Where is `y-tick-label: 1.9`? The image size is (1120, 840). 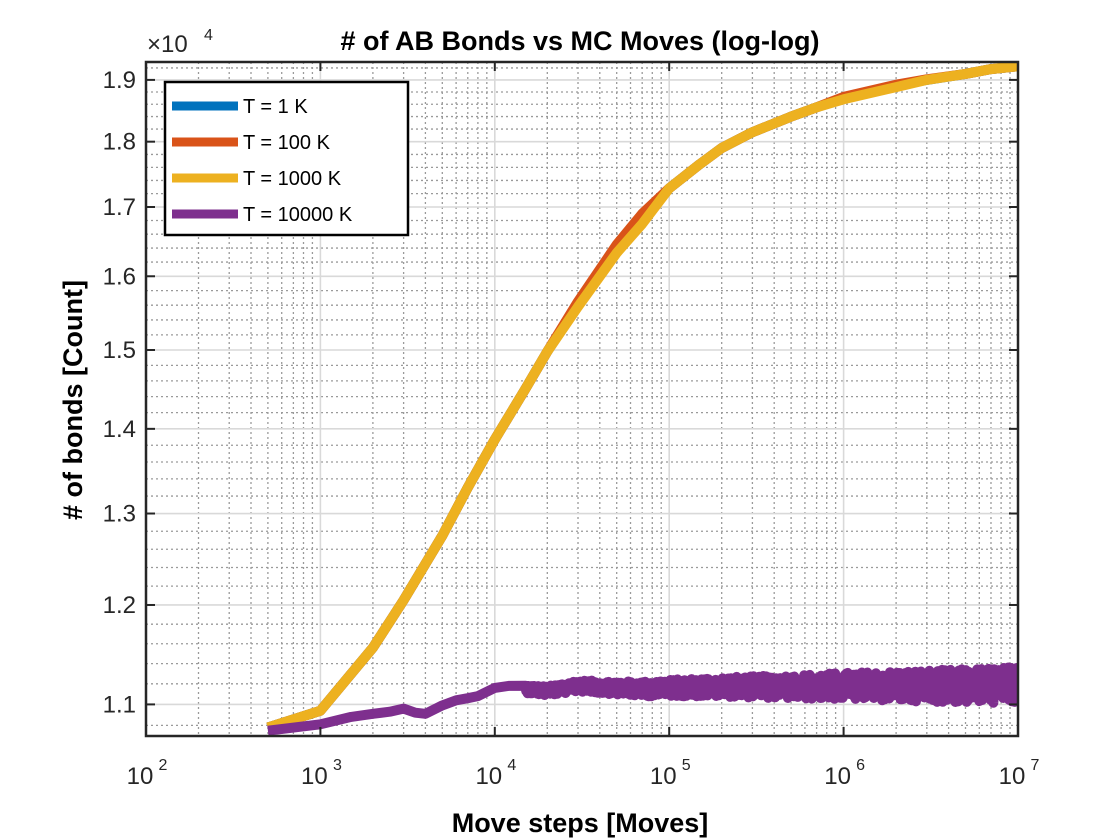
y-tick-label: 1.9 is located at coordinates (119, 80).